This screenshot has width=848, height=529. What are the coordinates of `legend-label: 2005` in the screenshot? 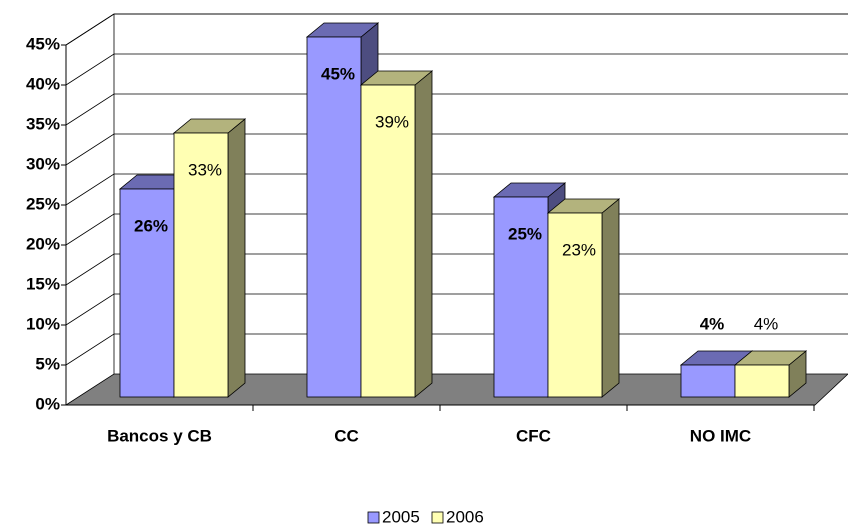 It's located at (401, 516).